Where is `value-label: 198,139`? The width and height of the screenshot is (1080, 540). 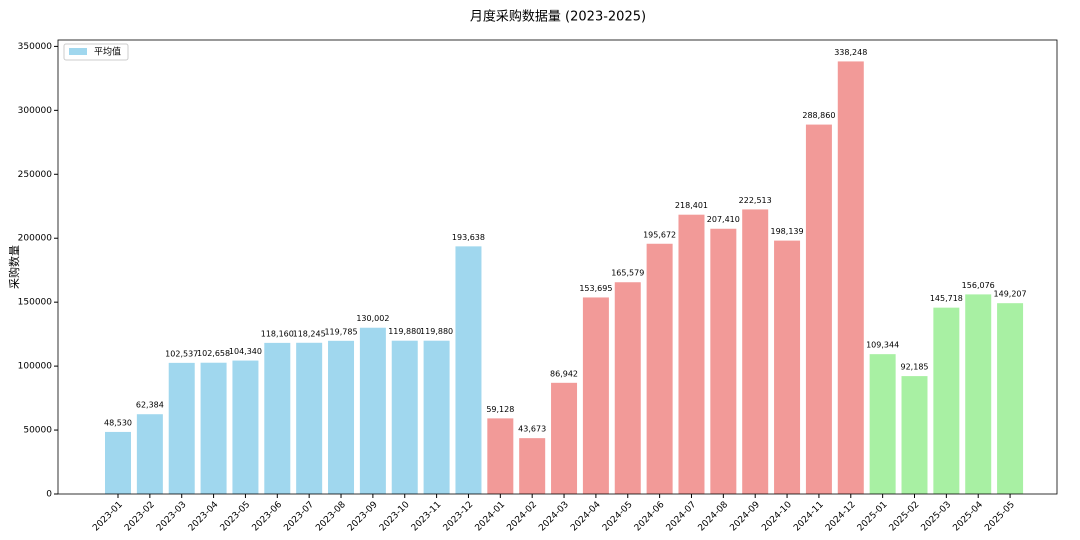 value-label: 198,139 is located at coordinates (787, 231).